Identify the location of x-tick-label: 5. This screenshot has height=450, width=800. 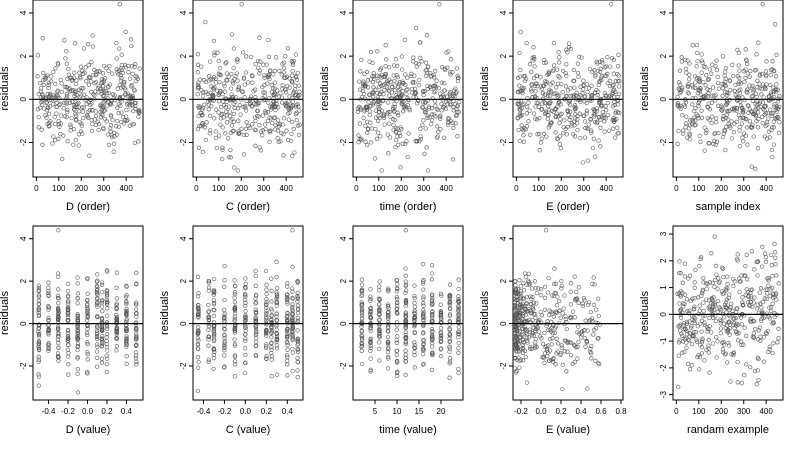
(375, 411).